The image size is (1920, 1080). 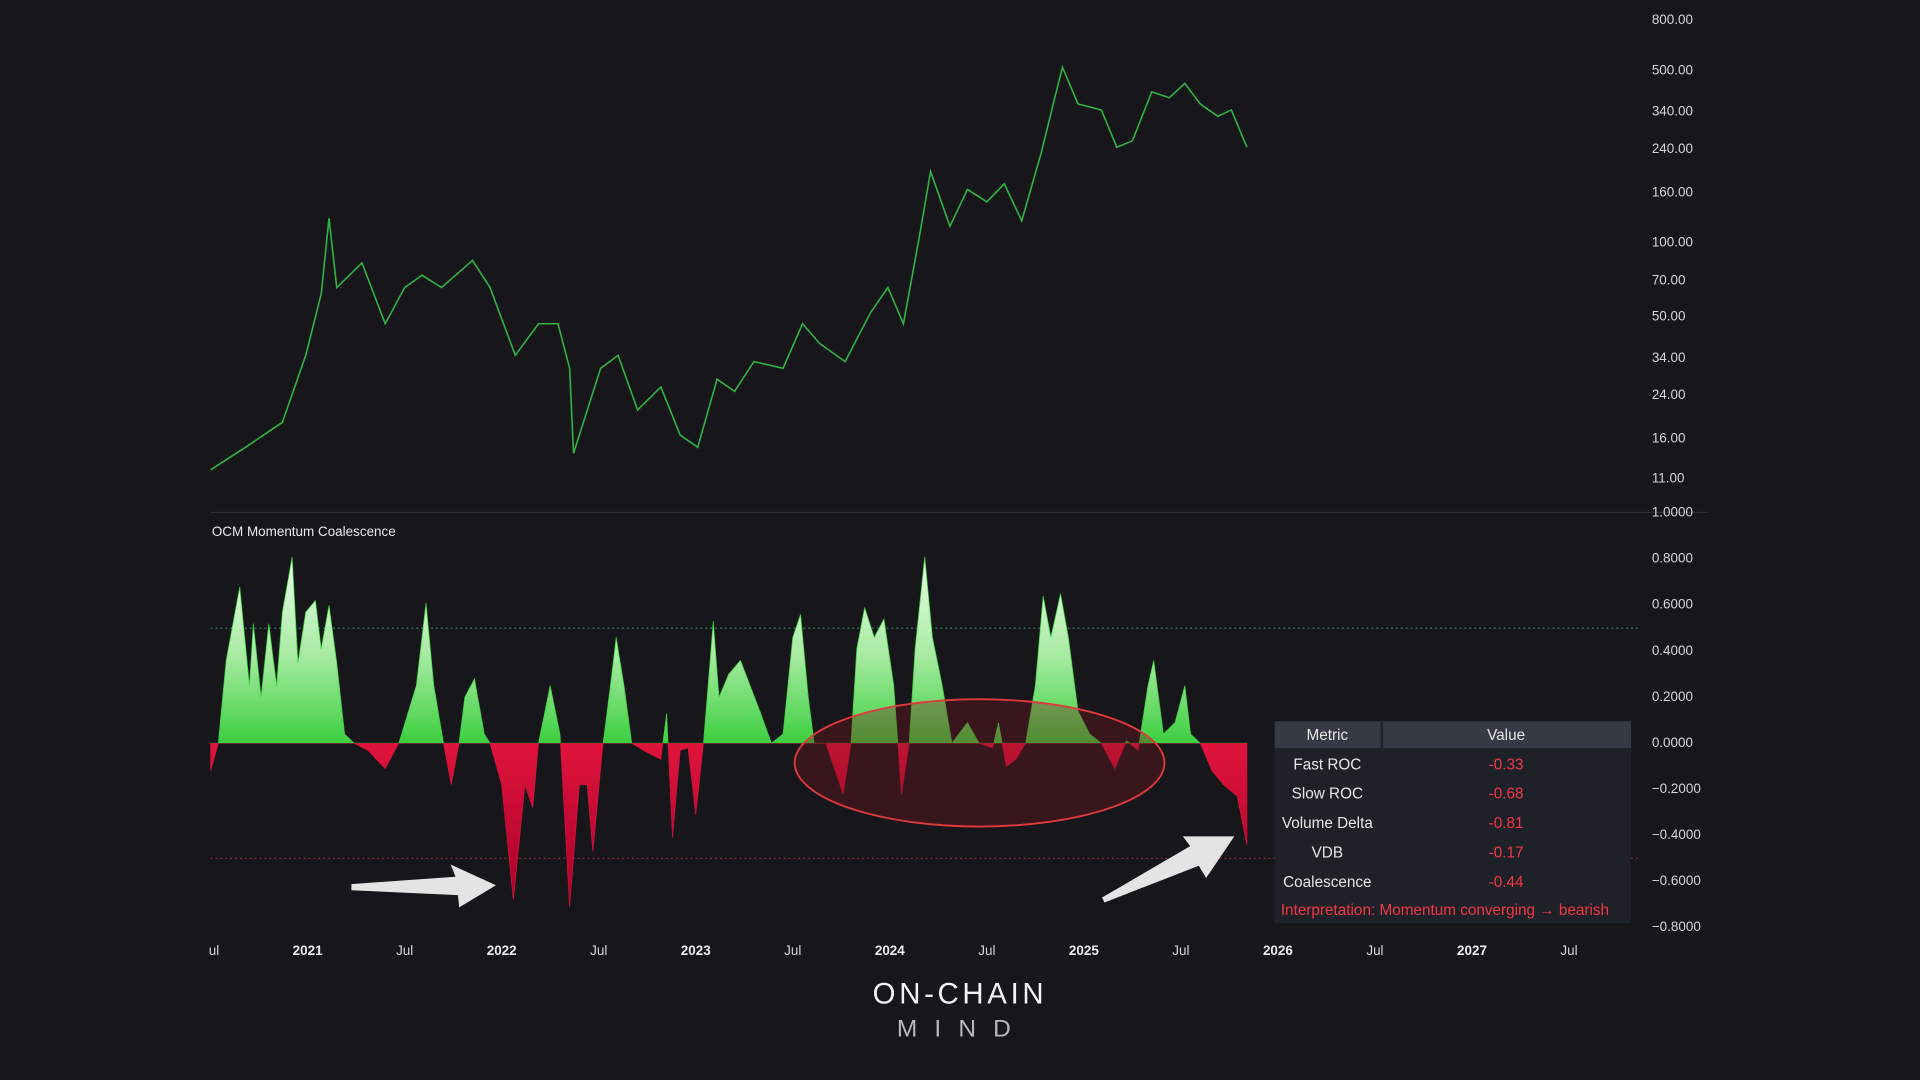 I want to click on table-header-cell: Metric, so click(x=1328, y=735).